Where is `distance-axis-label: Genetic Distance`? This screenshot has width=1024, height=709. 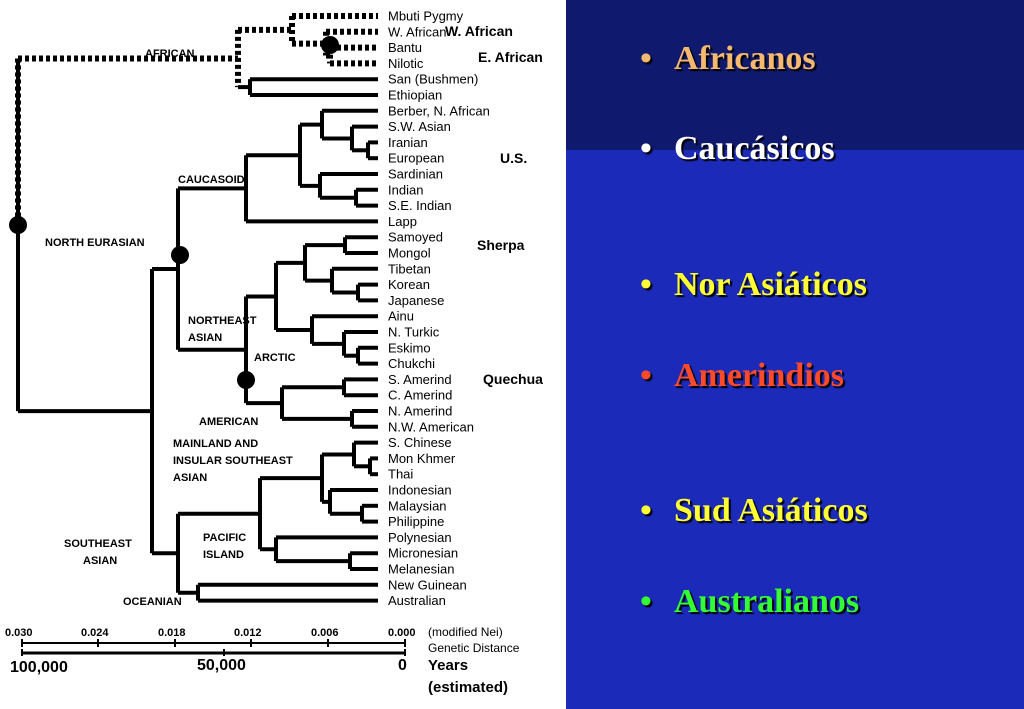 distance-axis-label: Genetic Distance is located at coordinates (474, 648).